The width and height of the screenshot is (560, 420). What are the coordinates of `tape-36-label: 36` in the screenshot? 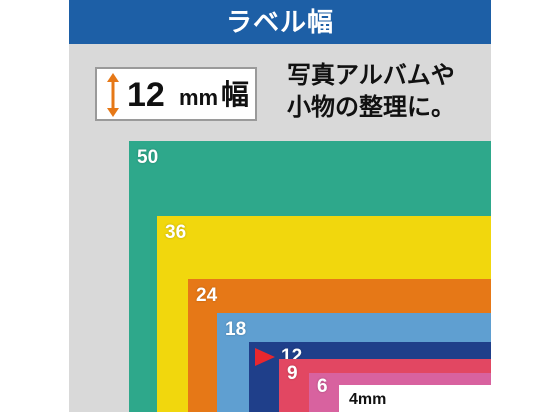 It's located at (176, 232).